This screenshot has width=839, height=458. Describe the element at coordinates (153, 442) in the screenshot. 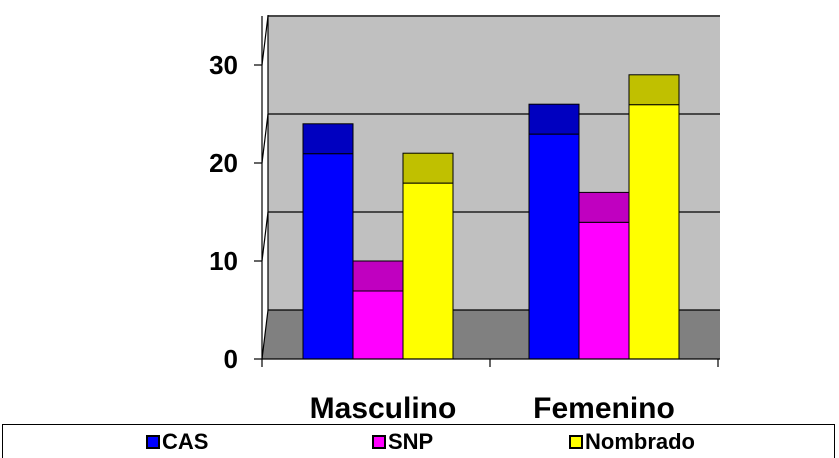

I see `legend-swatch-cas` at that location.